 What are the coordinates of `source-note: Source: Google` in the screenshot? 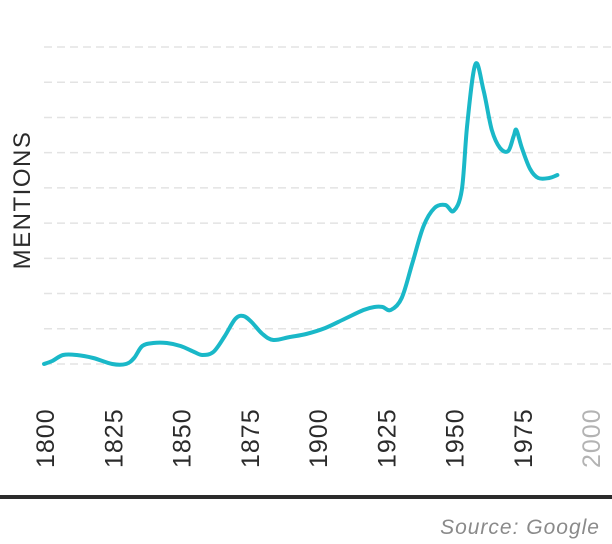 It's located at (520, 527).